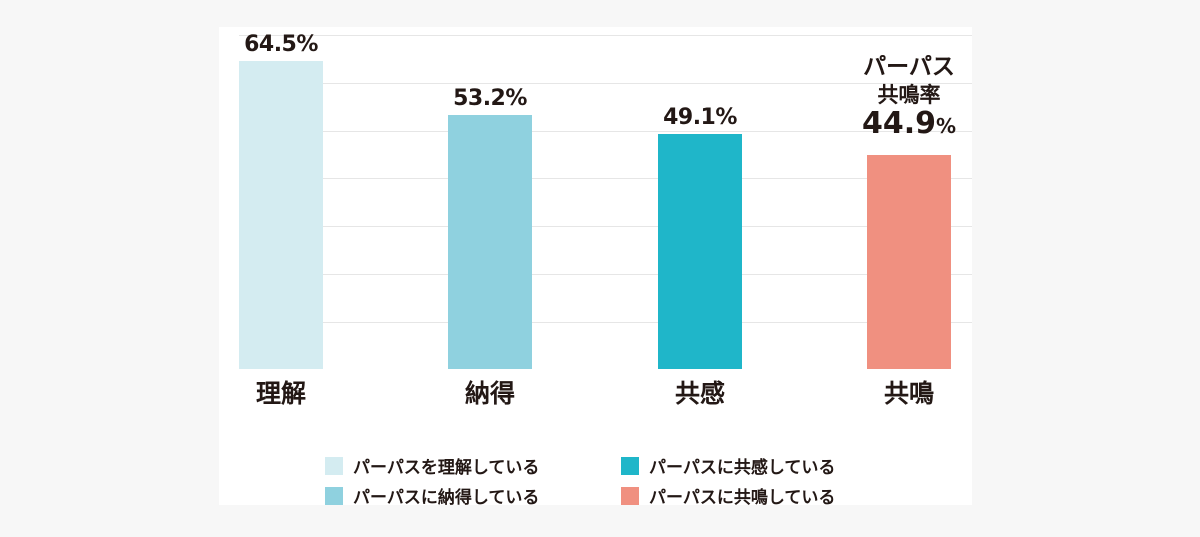 The width and height of the screenshot is (1200, 537). Describe the element at coordinates (742, 468) in the screenshot. I see `legend-label: パーパスに共感している` at that location.